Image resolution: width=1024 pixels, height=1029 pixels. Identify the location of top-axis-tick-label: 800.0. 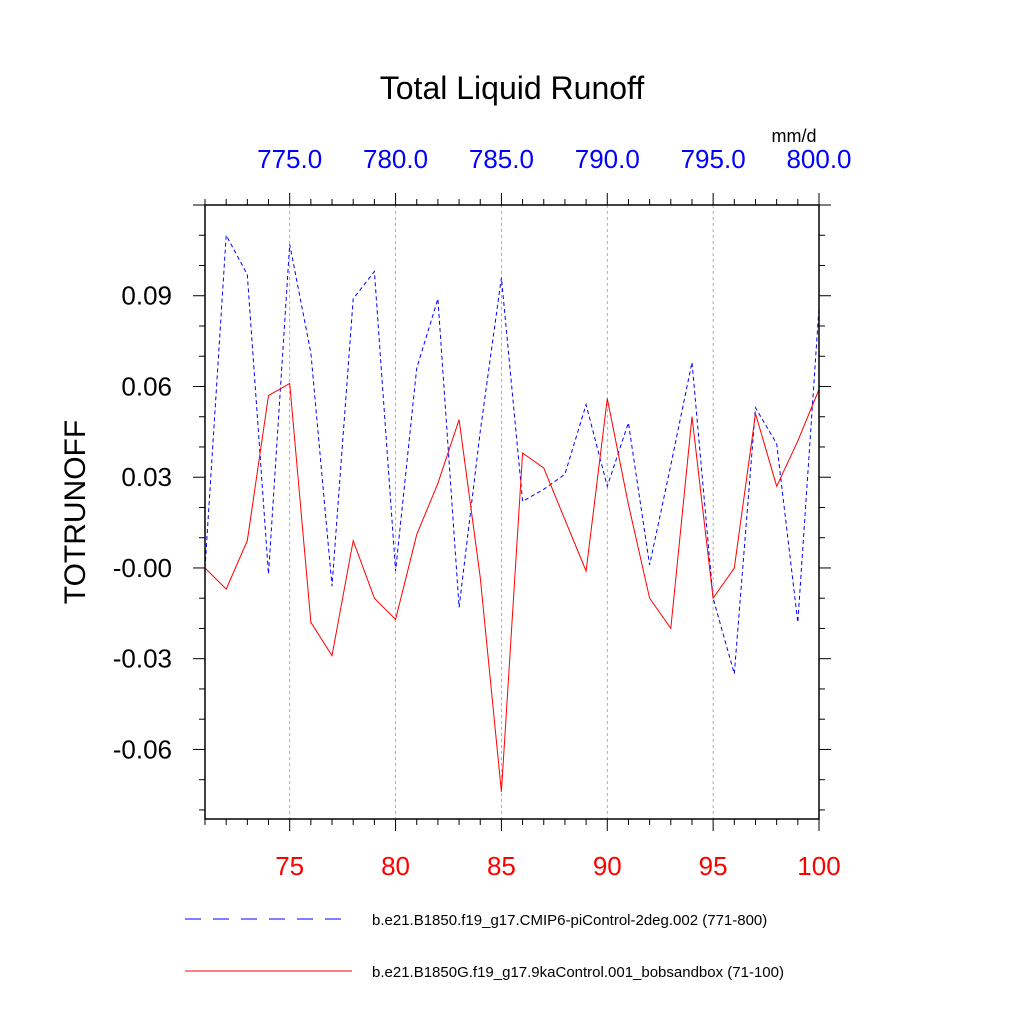
(818, 159).